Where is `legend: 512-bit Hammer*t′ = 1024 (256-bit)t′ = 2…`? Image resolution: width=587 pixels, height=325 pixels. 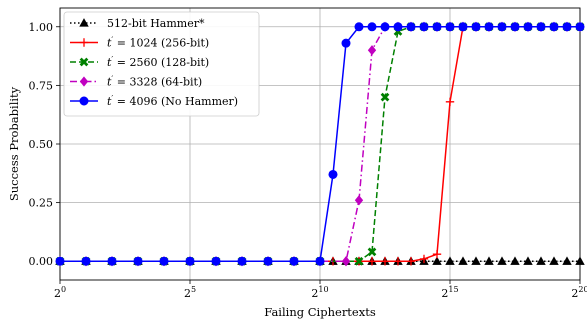
legend: 512-bit Hammer*t′ = 1024 (256-bit)t′ = 2… is located at coordinates (161, 64).